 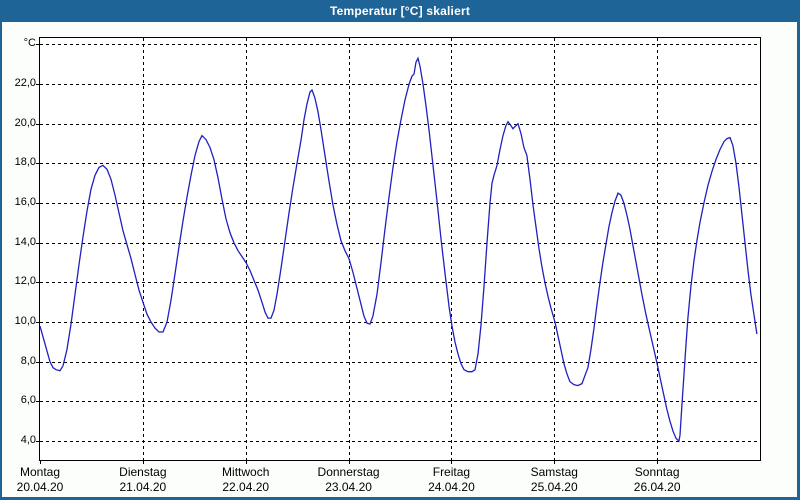 I want to click on day-date-label: 22.04.20, so click(x=246, y=487).